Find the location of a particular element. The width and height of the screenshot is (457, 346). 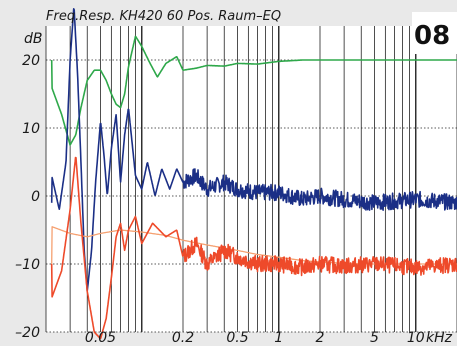

y-tick-label: 0 is located at coordinates (35, 197).